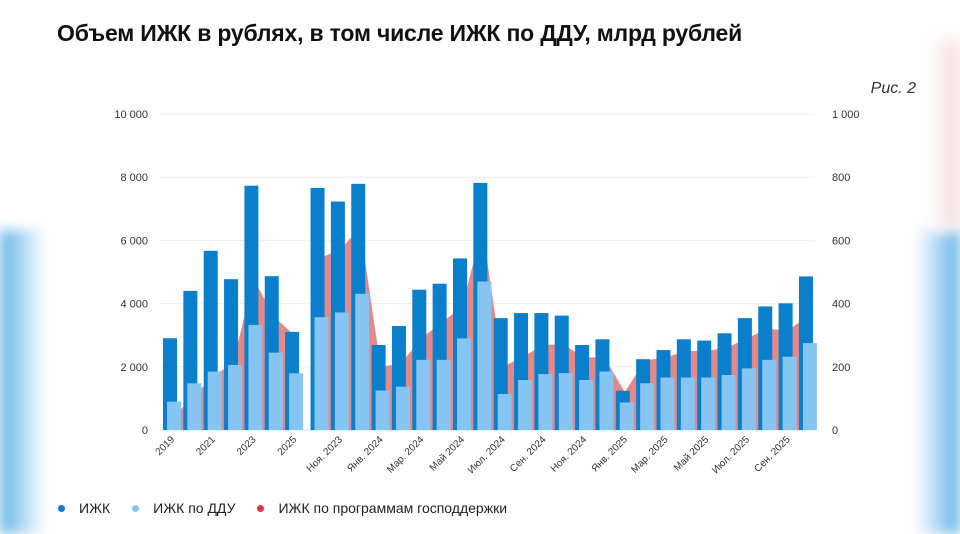 The width and height of the screenshot is (960, 534). Describe the element at coordinates (528, 454) in the screenshot. I see `x-axis-tick-label: Сен. 2024` at that location.